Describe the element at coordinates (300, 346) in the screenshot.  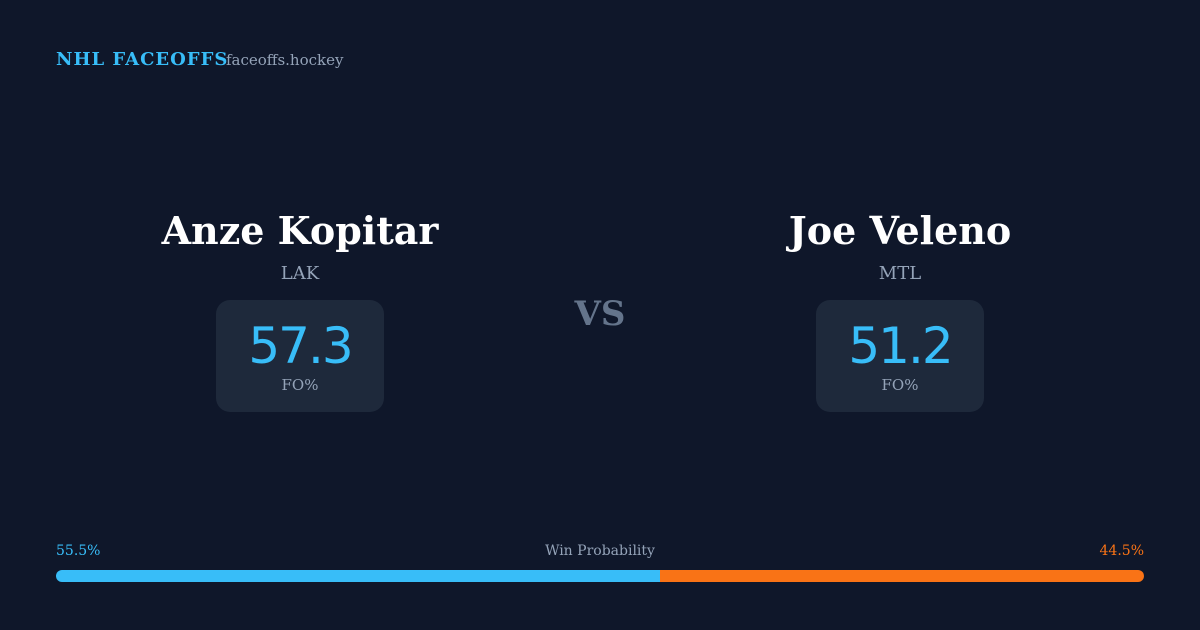
I see `fo-value: 57.3` at that location.